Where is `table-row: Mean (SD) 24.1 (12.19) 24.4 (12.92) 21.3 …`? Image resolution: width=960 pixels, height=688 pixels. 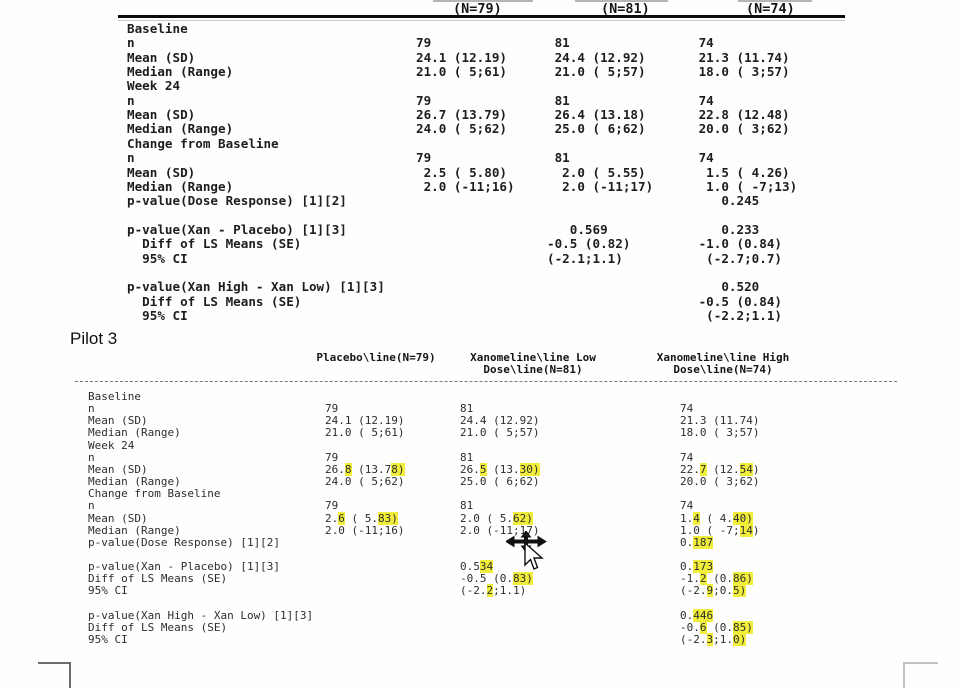 table-row: Mean (SD) 24.1 (12.19) 24.4 (12.92) 21.3 … is located at coordinates (480, 57).